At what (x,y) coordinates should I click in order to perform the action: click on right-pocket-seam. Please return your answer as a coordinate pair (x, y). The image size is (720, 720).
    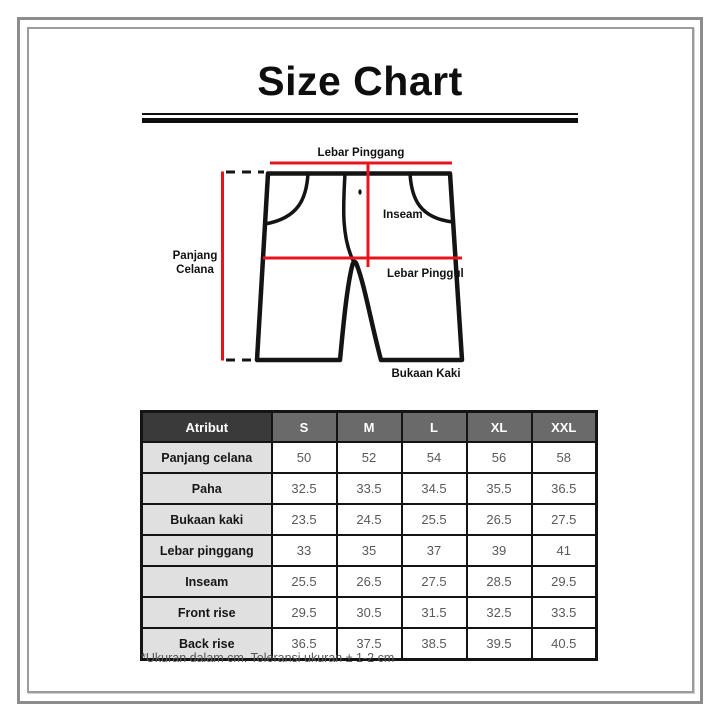
    Looking at the image, I should click on (431, 198).